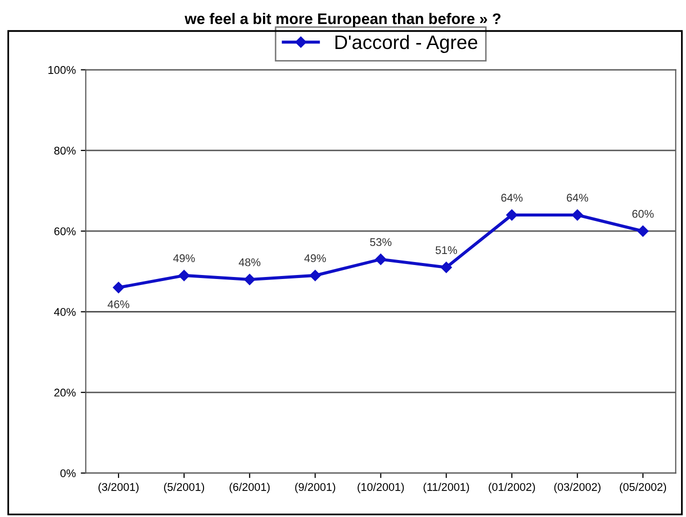 The width and height of the screenshot is (686, 517). I want to click on x-tick-label: (5/2001), so click(184, 488).